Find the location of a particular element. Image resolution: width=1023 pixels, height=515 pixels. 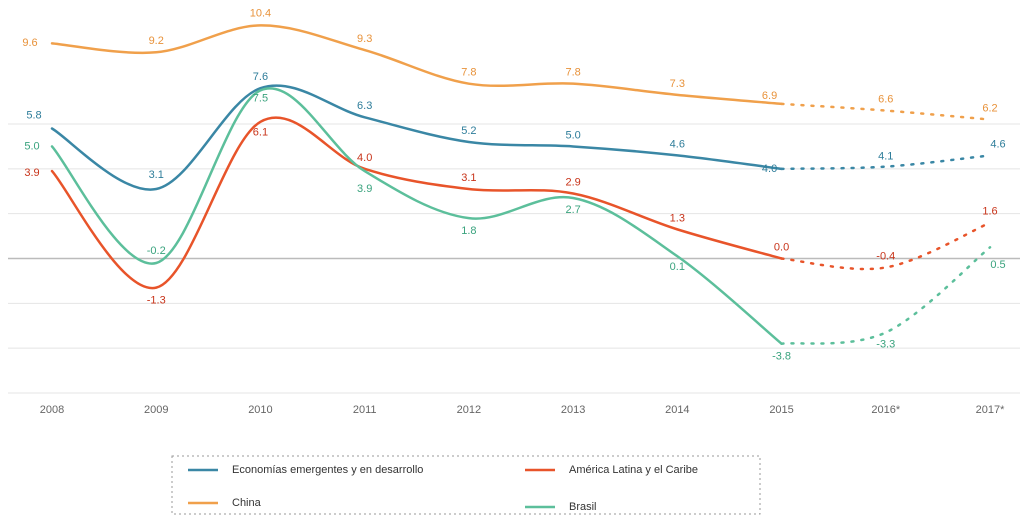

data-label: 1.6 is located at coordinates (989, 212).